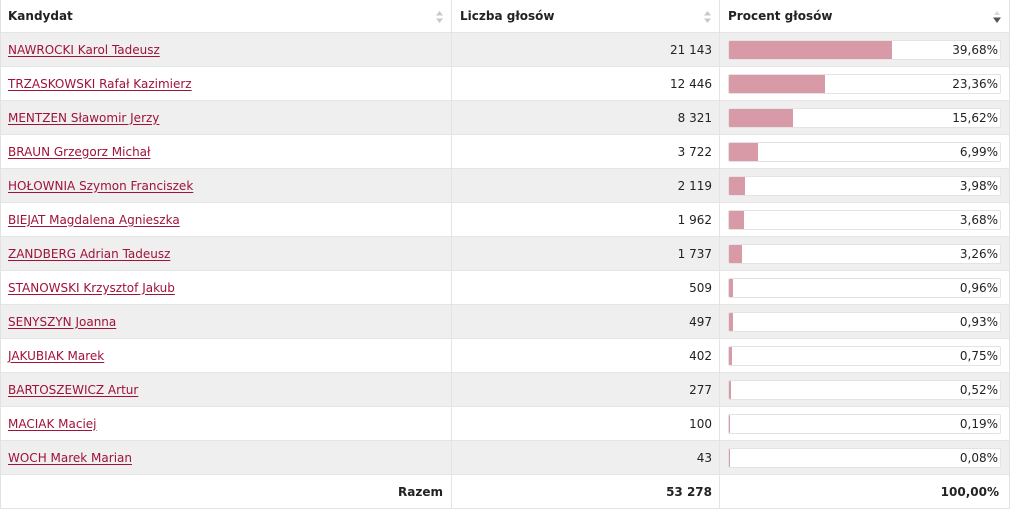  I want to click on candidate-cell: WOCH Marek Marian, so click(226, 457).